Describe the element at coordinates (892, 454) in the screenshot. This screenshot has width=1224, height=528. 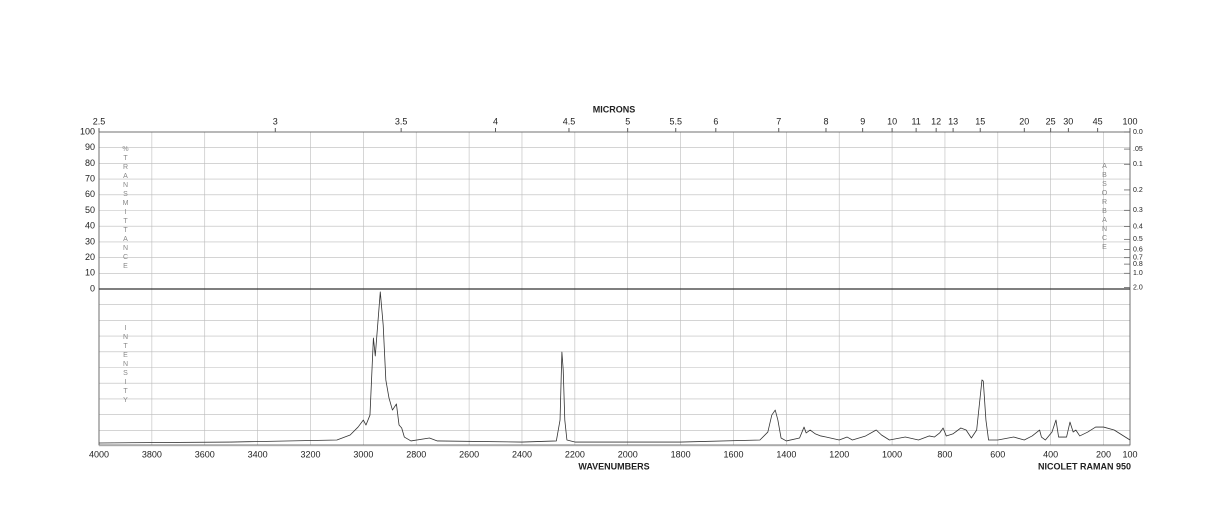
I see `x-tick-label: 1000` at that location.